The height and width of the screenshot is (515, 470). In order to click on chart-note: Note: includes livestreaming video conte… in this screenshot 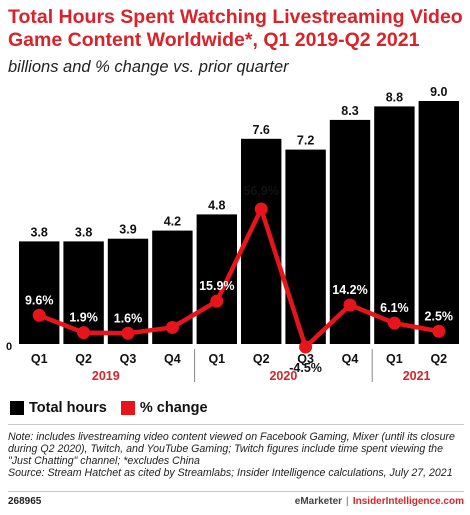, I will do `click(231, 455)`.